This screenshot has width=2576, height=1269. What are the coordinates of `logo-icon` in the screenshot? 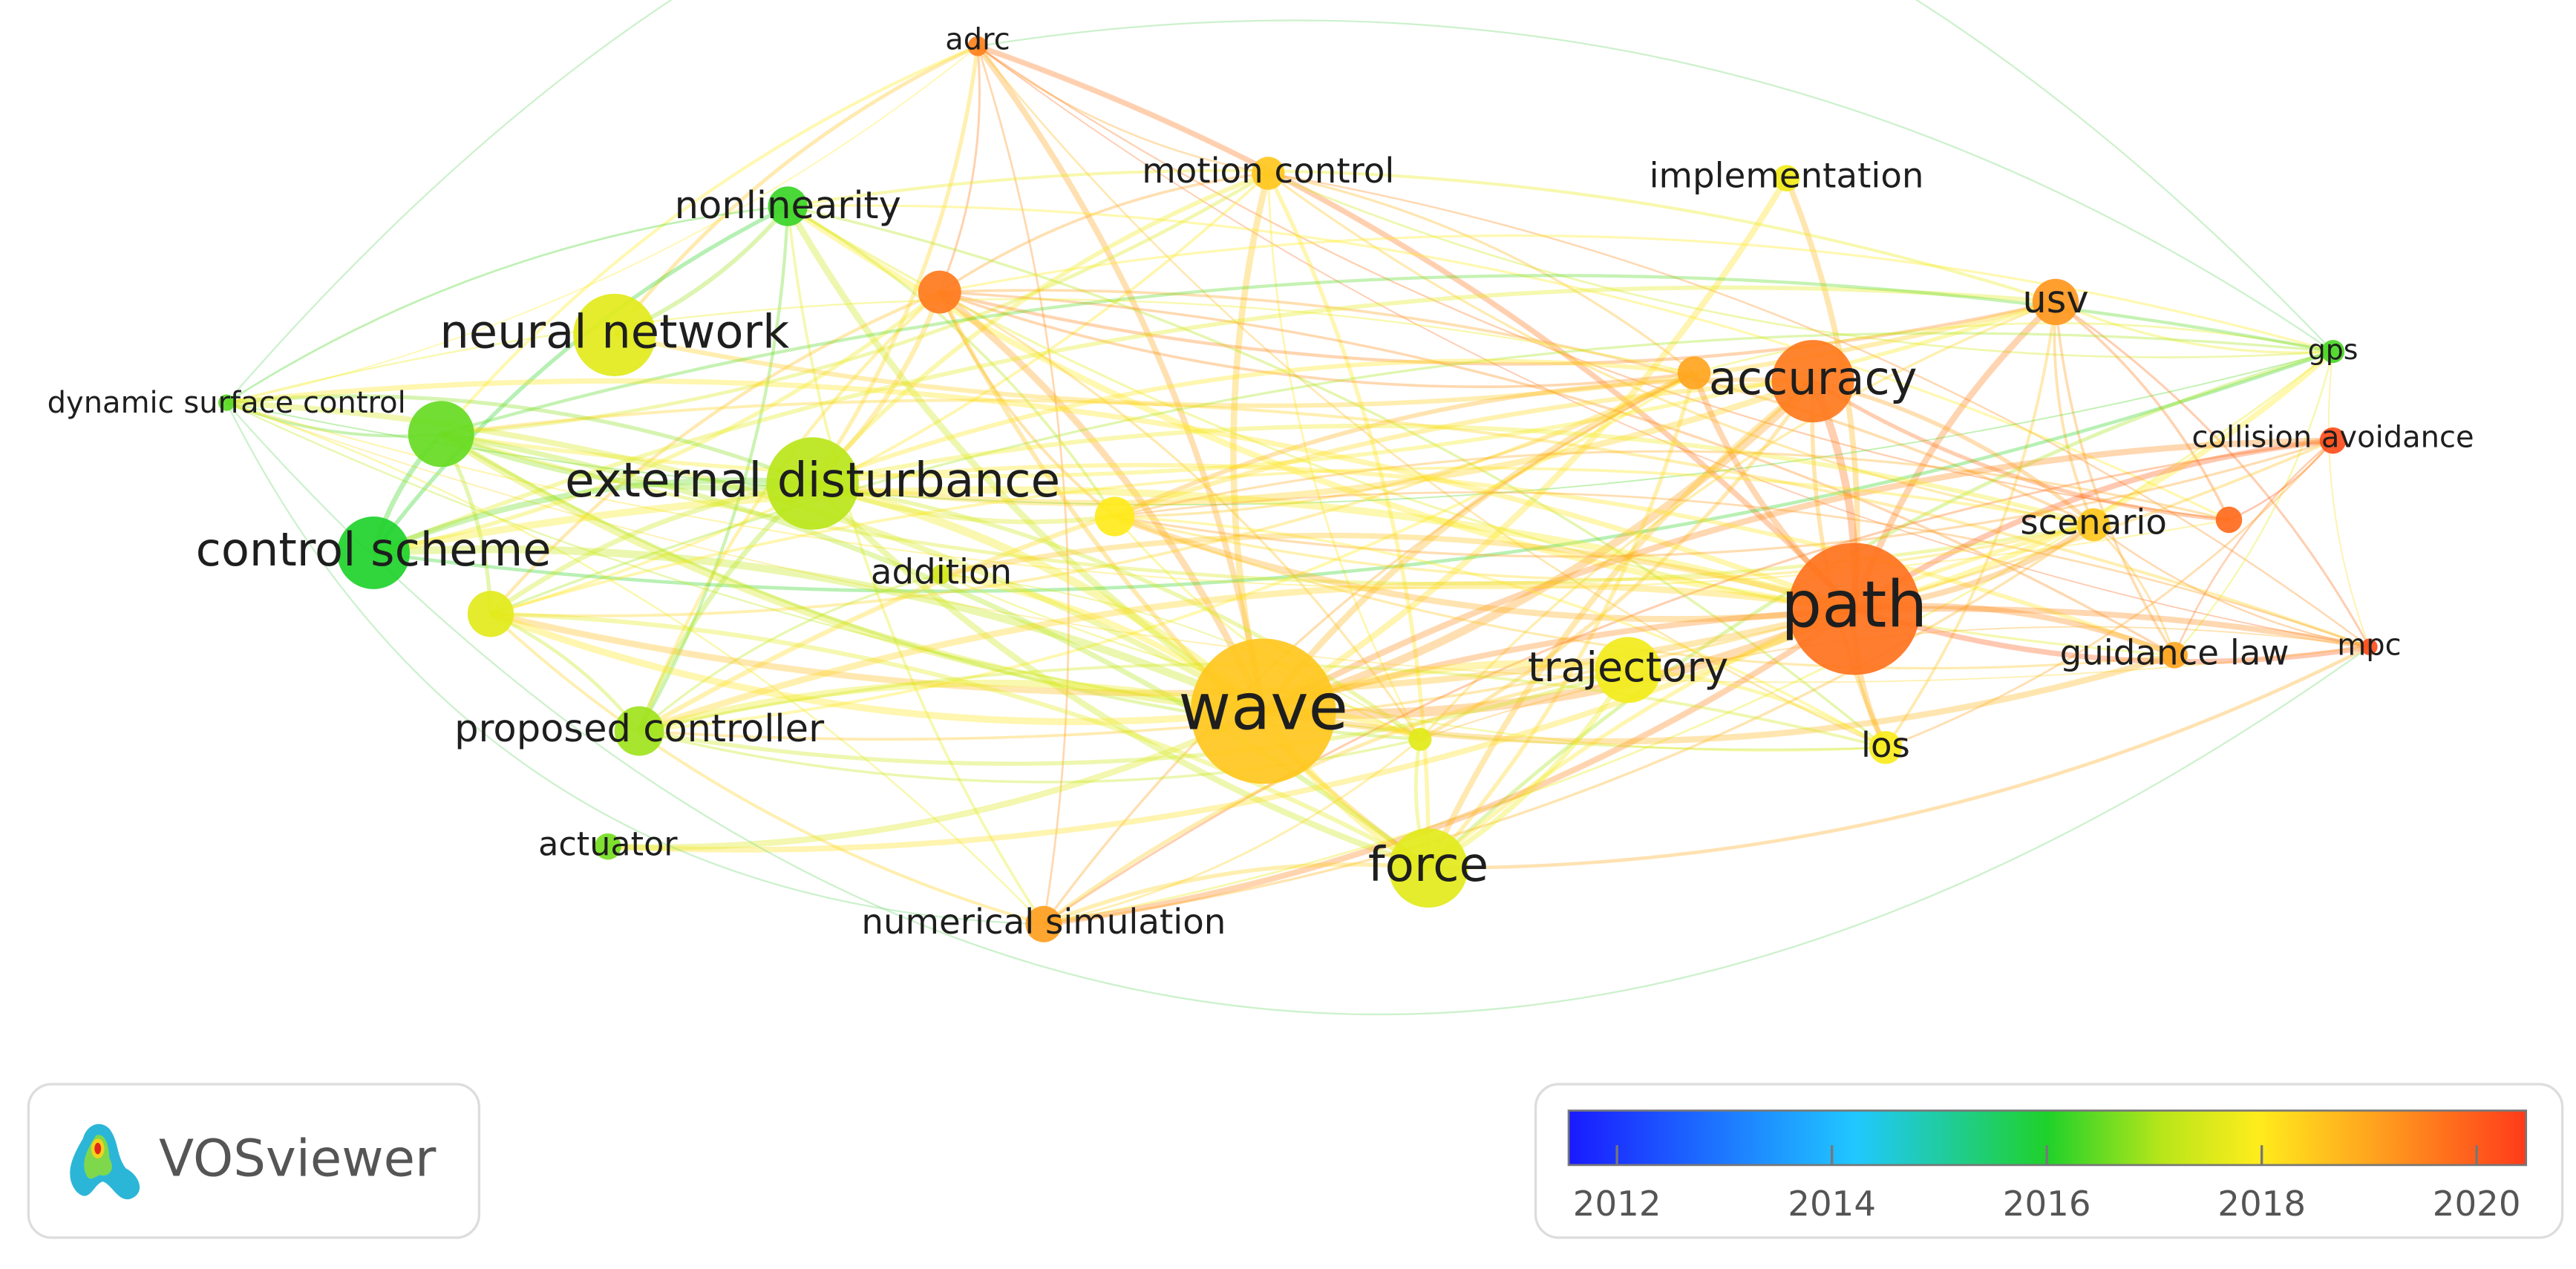 It's located at (105, 1162).